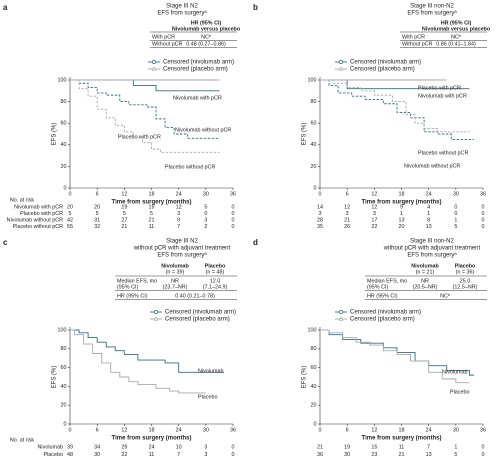 The image size is (500, 469). Describe the element at coordinates (320, 447) in the screenshot. I see `at-risk-value: 21` at that location.